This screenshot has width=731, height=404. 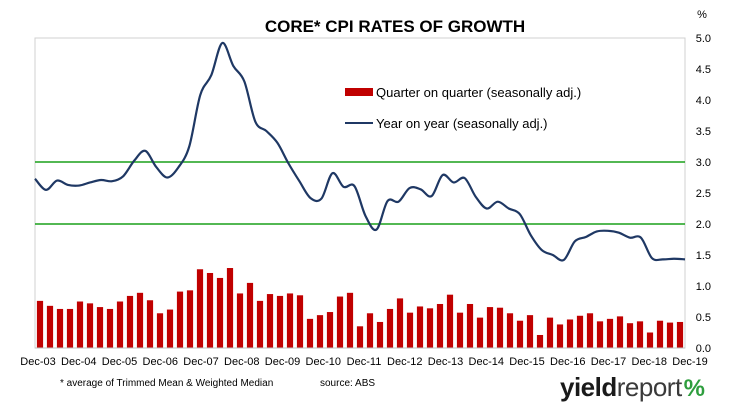 What do you see at coordinates (703, 225) in the screenshot?
I see `y-tick-label: 2.0` at bounding box center [703, 225].